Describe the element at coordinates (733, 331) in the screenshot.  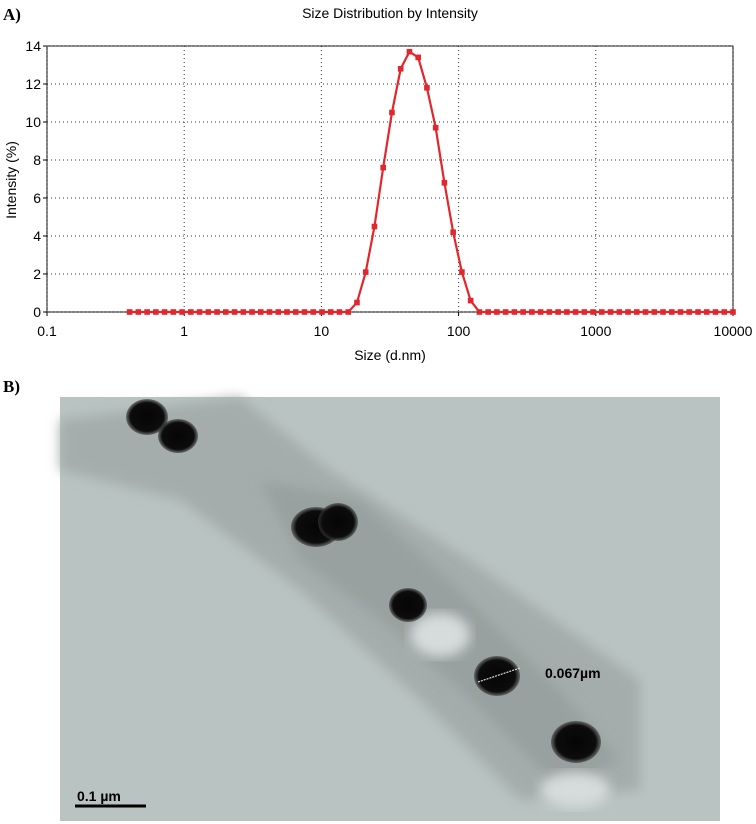
I see `x-tick-label: 10000` at that location.